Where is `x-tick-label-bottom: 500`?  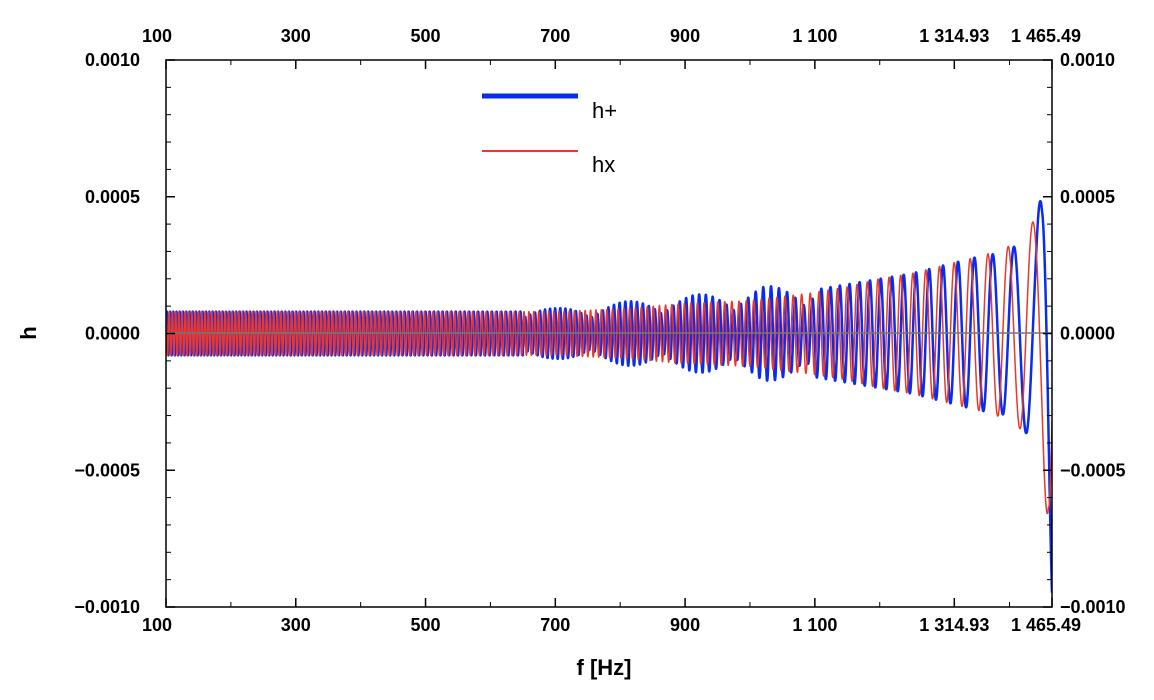
x-tick-label-bottom: 500 is located at coordinates (426, 625).